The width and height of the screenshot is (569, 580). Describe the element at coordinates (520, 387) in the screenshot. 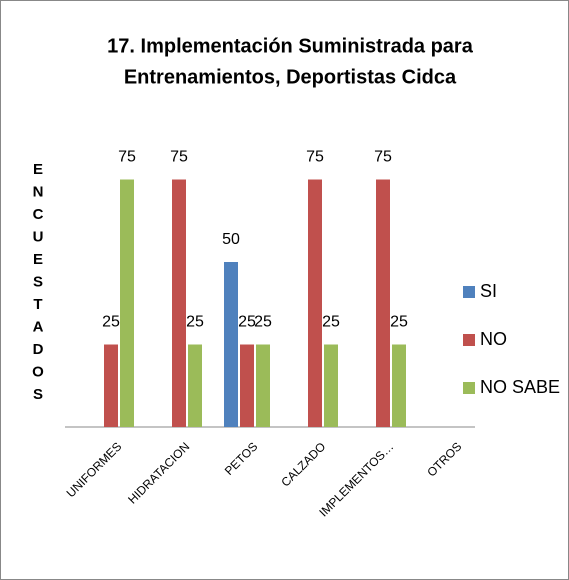

I see `legend-label: NO SABE` at that location.